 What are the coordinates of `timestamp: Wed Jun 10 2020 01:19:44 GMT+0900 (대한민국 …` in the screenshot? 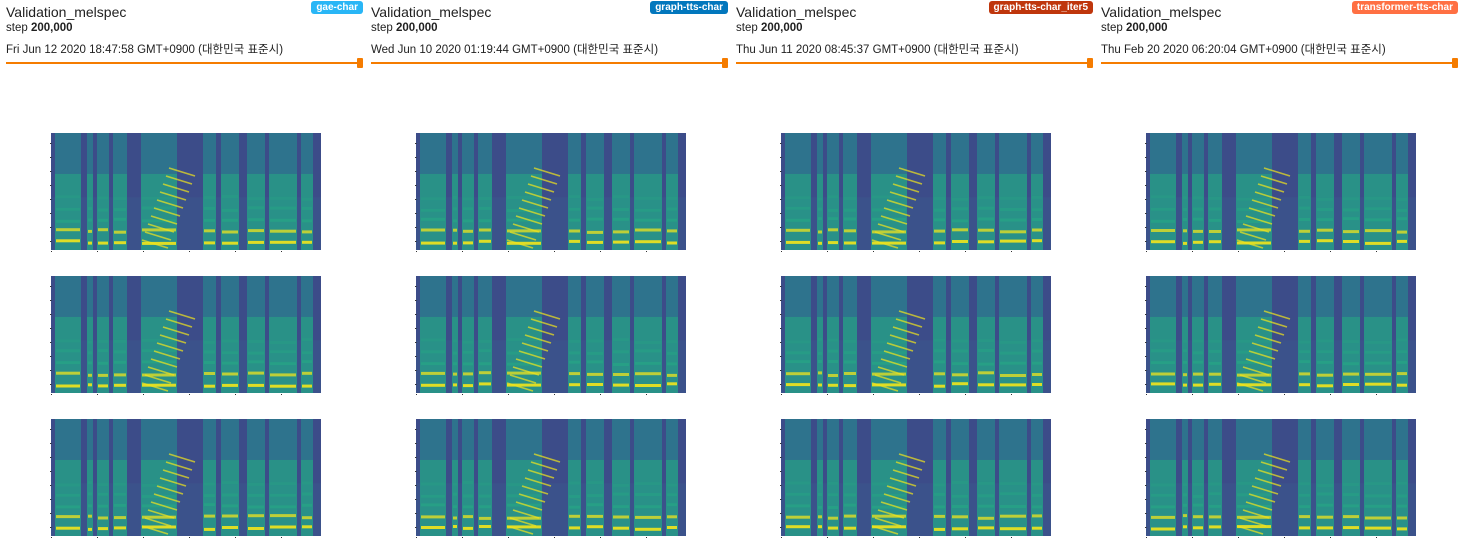 It's located at (514, 49).